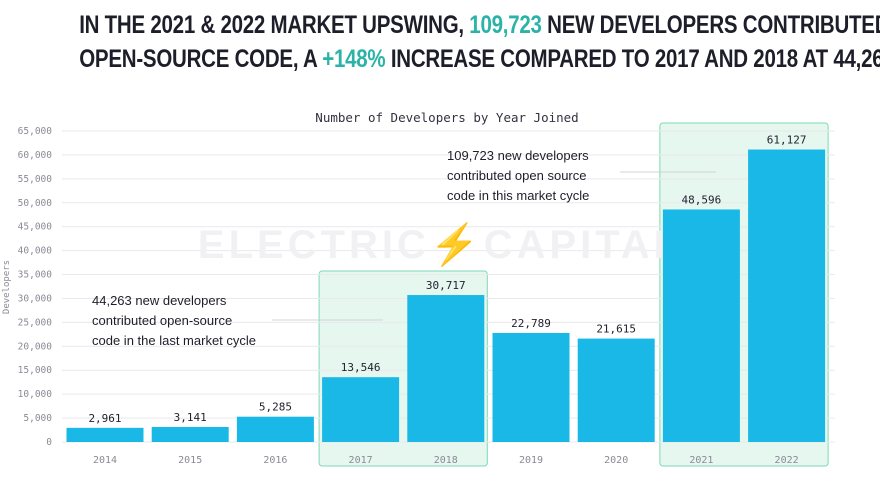  Describe the element at coordinates (35, 251) in the screenshot. I see `y-tick-label: 40,000` at that location.